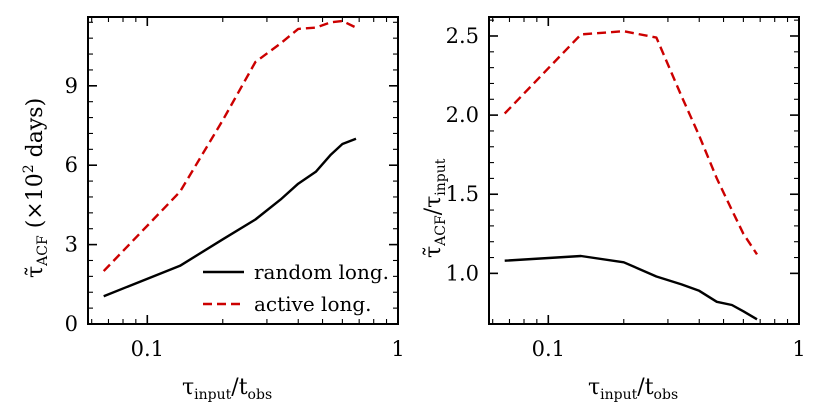  I want to click on left-x-axis-label: τinput/tobs, so click(227, 389).